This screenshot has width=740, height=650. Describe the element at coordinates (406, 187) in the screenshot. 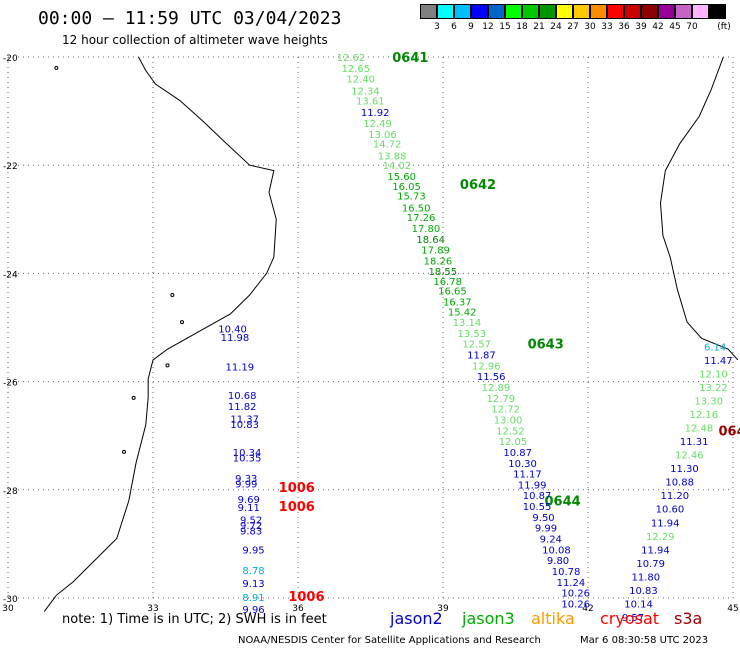

I see `wave-height-value: 16.05` at that location.